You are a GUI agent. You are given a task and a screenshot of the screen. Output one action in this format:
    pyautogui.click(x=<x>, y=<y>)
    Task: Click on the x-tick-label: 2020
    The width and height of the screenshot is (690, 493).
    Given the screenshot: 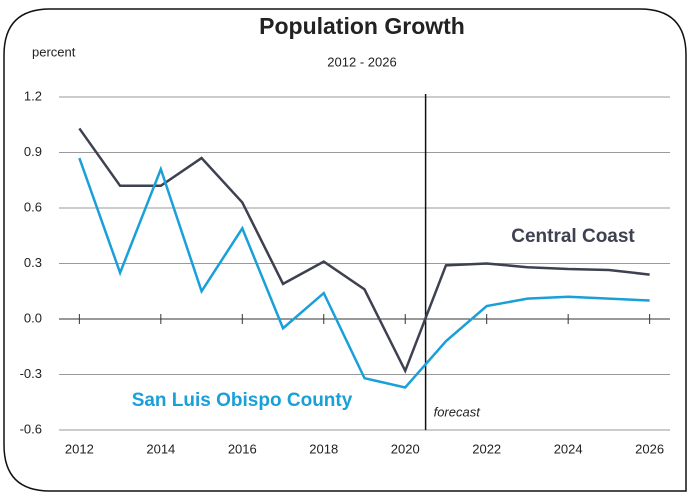 What is the action you would take?
    pyautogui.click(x=405, y=448)
    